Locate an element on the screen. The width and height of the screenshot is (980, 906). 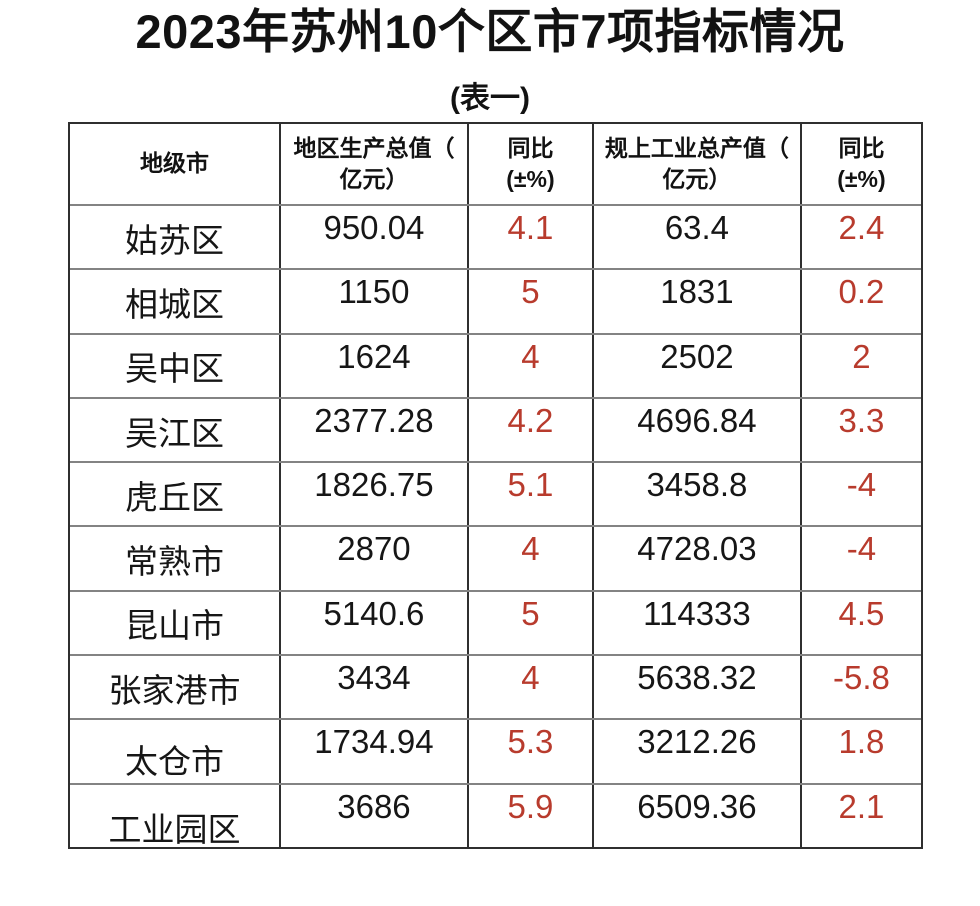
city-name-cell: 张家港市 is located at coordinates (175, 687).